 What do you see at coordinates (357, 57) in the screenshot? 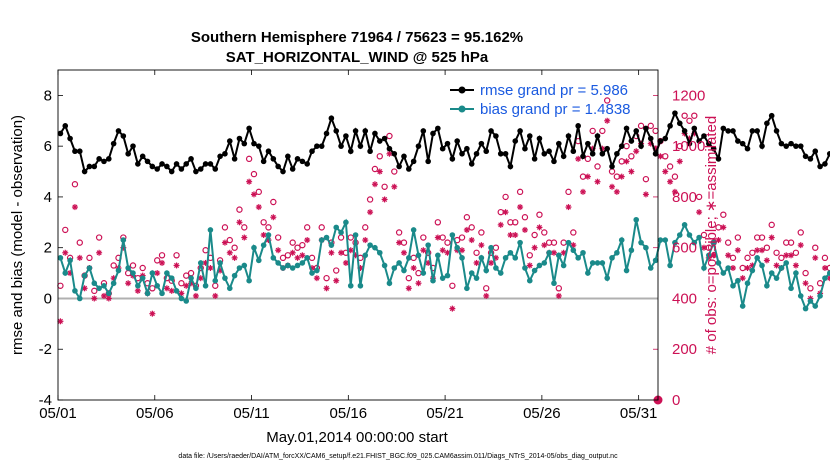
I see `chart-subtitle: SAT_HORIZONTAL_WIND @ 525 hPa` at bounding box center [357, 57].